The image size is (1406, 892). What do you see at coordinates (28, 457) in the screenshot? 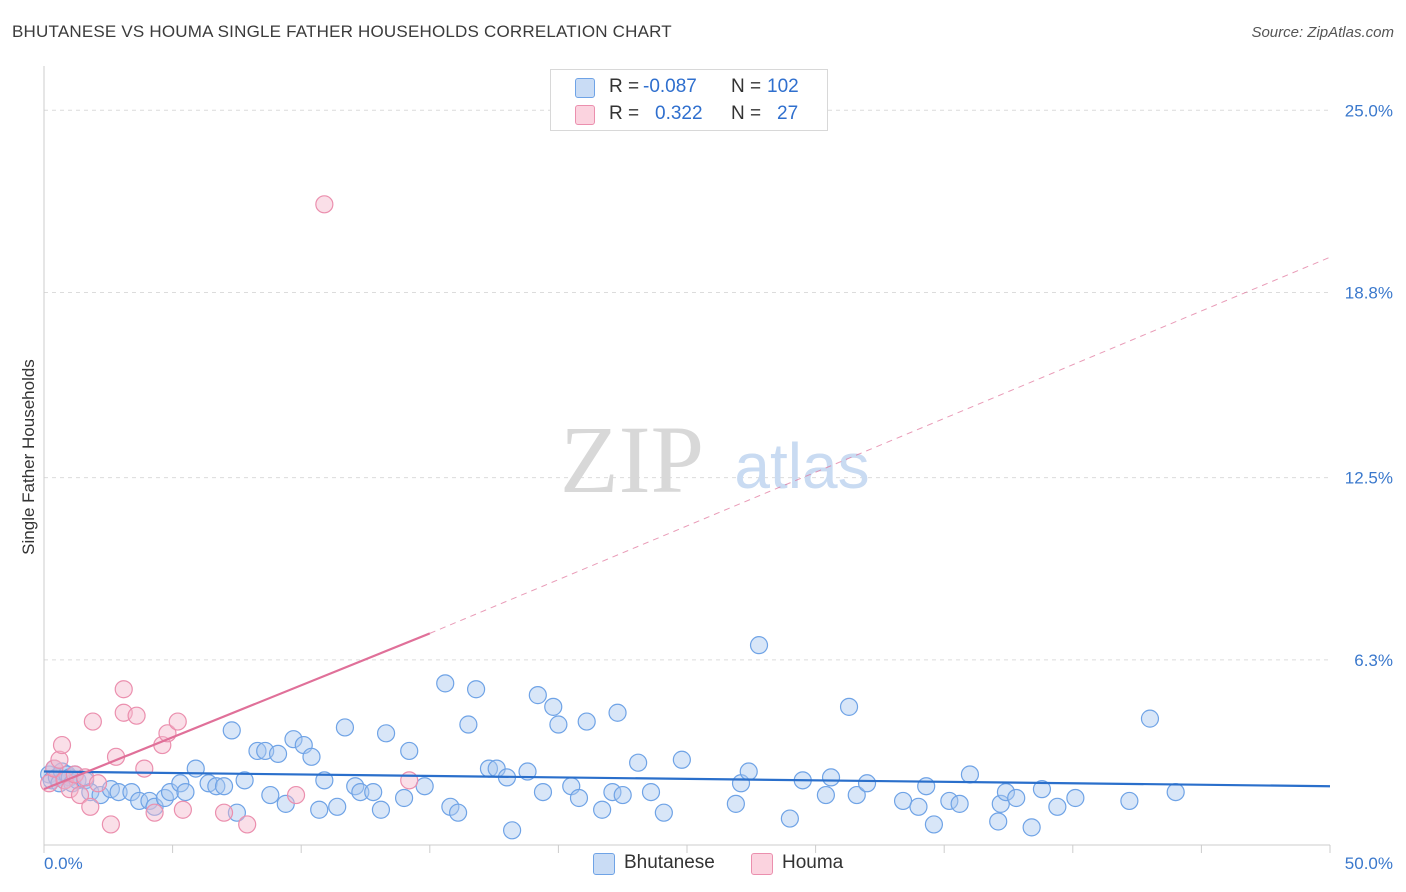
I see `y-axis-label: Single Father Households` at bounding box center [28, 457].